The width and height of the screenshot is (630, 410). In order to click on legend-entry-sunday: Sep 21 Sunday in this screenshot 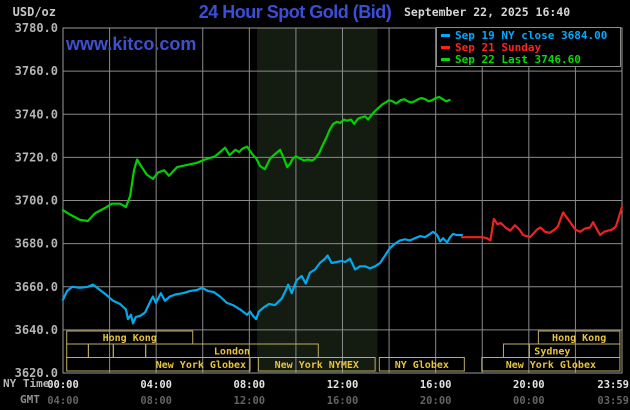, I will do `click(530, 47)`.